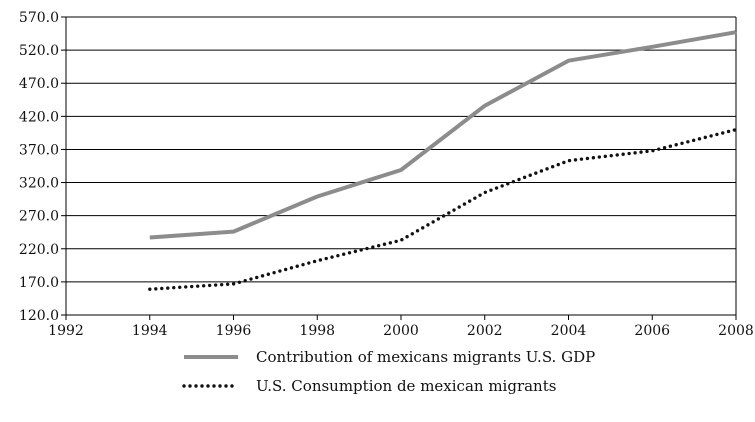 Image resolution: width=755 pixels, height=422 pixels. I want to click on x-tick-label: 2006, so click(652, 331).